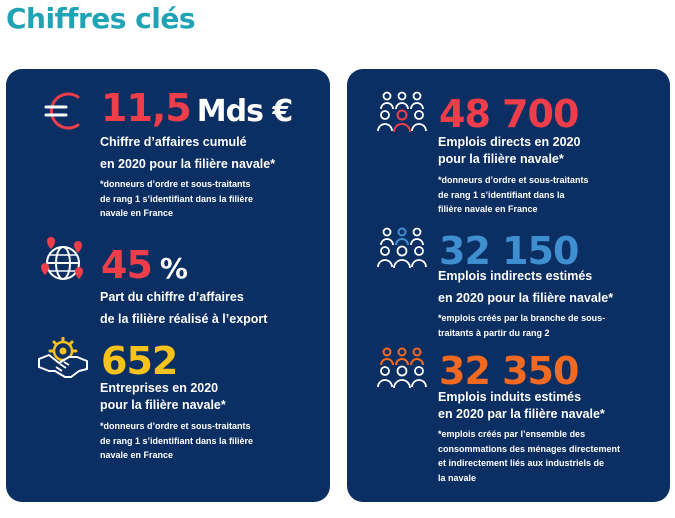  Describe the element at coordinates (509, 114) in the screenshot. I see `direct-jobs-value: 48 700` at that location.